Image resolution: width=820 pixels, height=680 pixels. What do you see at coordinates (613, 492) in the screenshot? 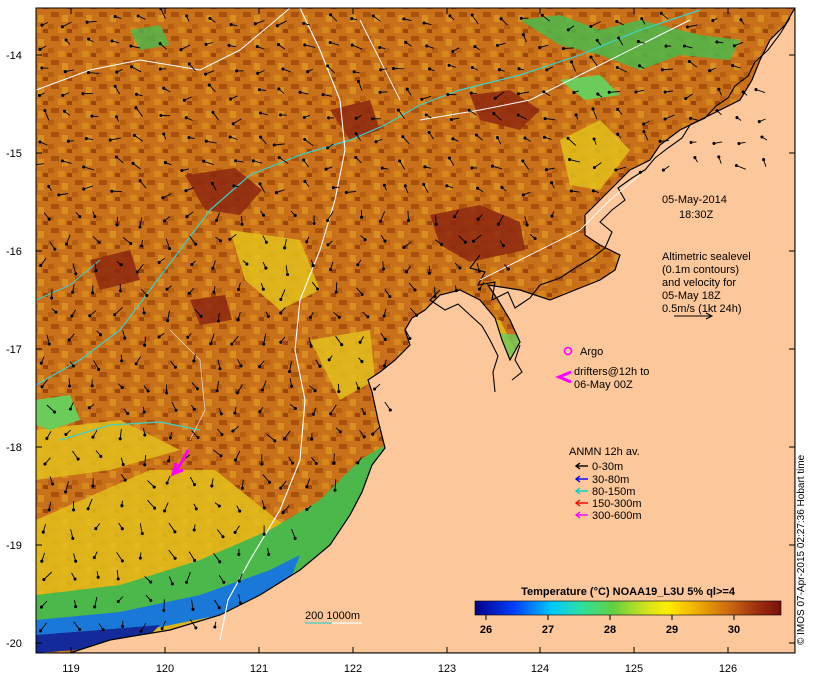
I see `svg-text: 80-150m` at bounding box center [613, 492].